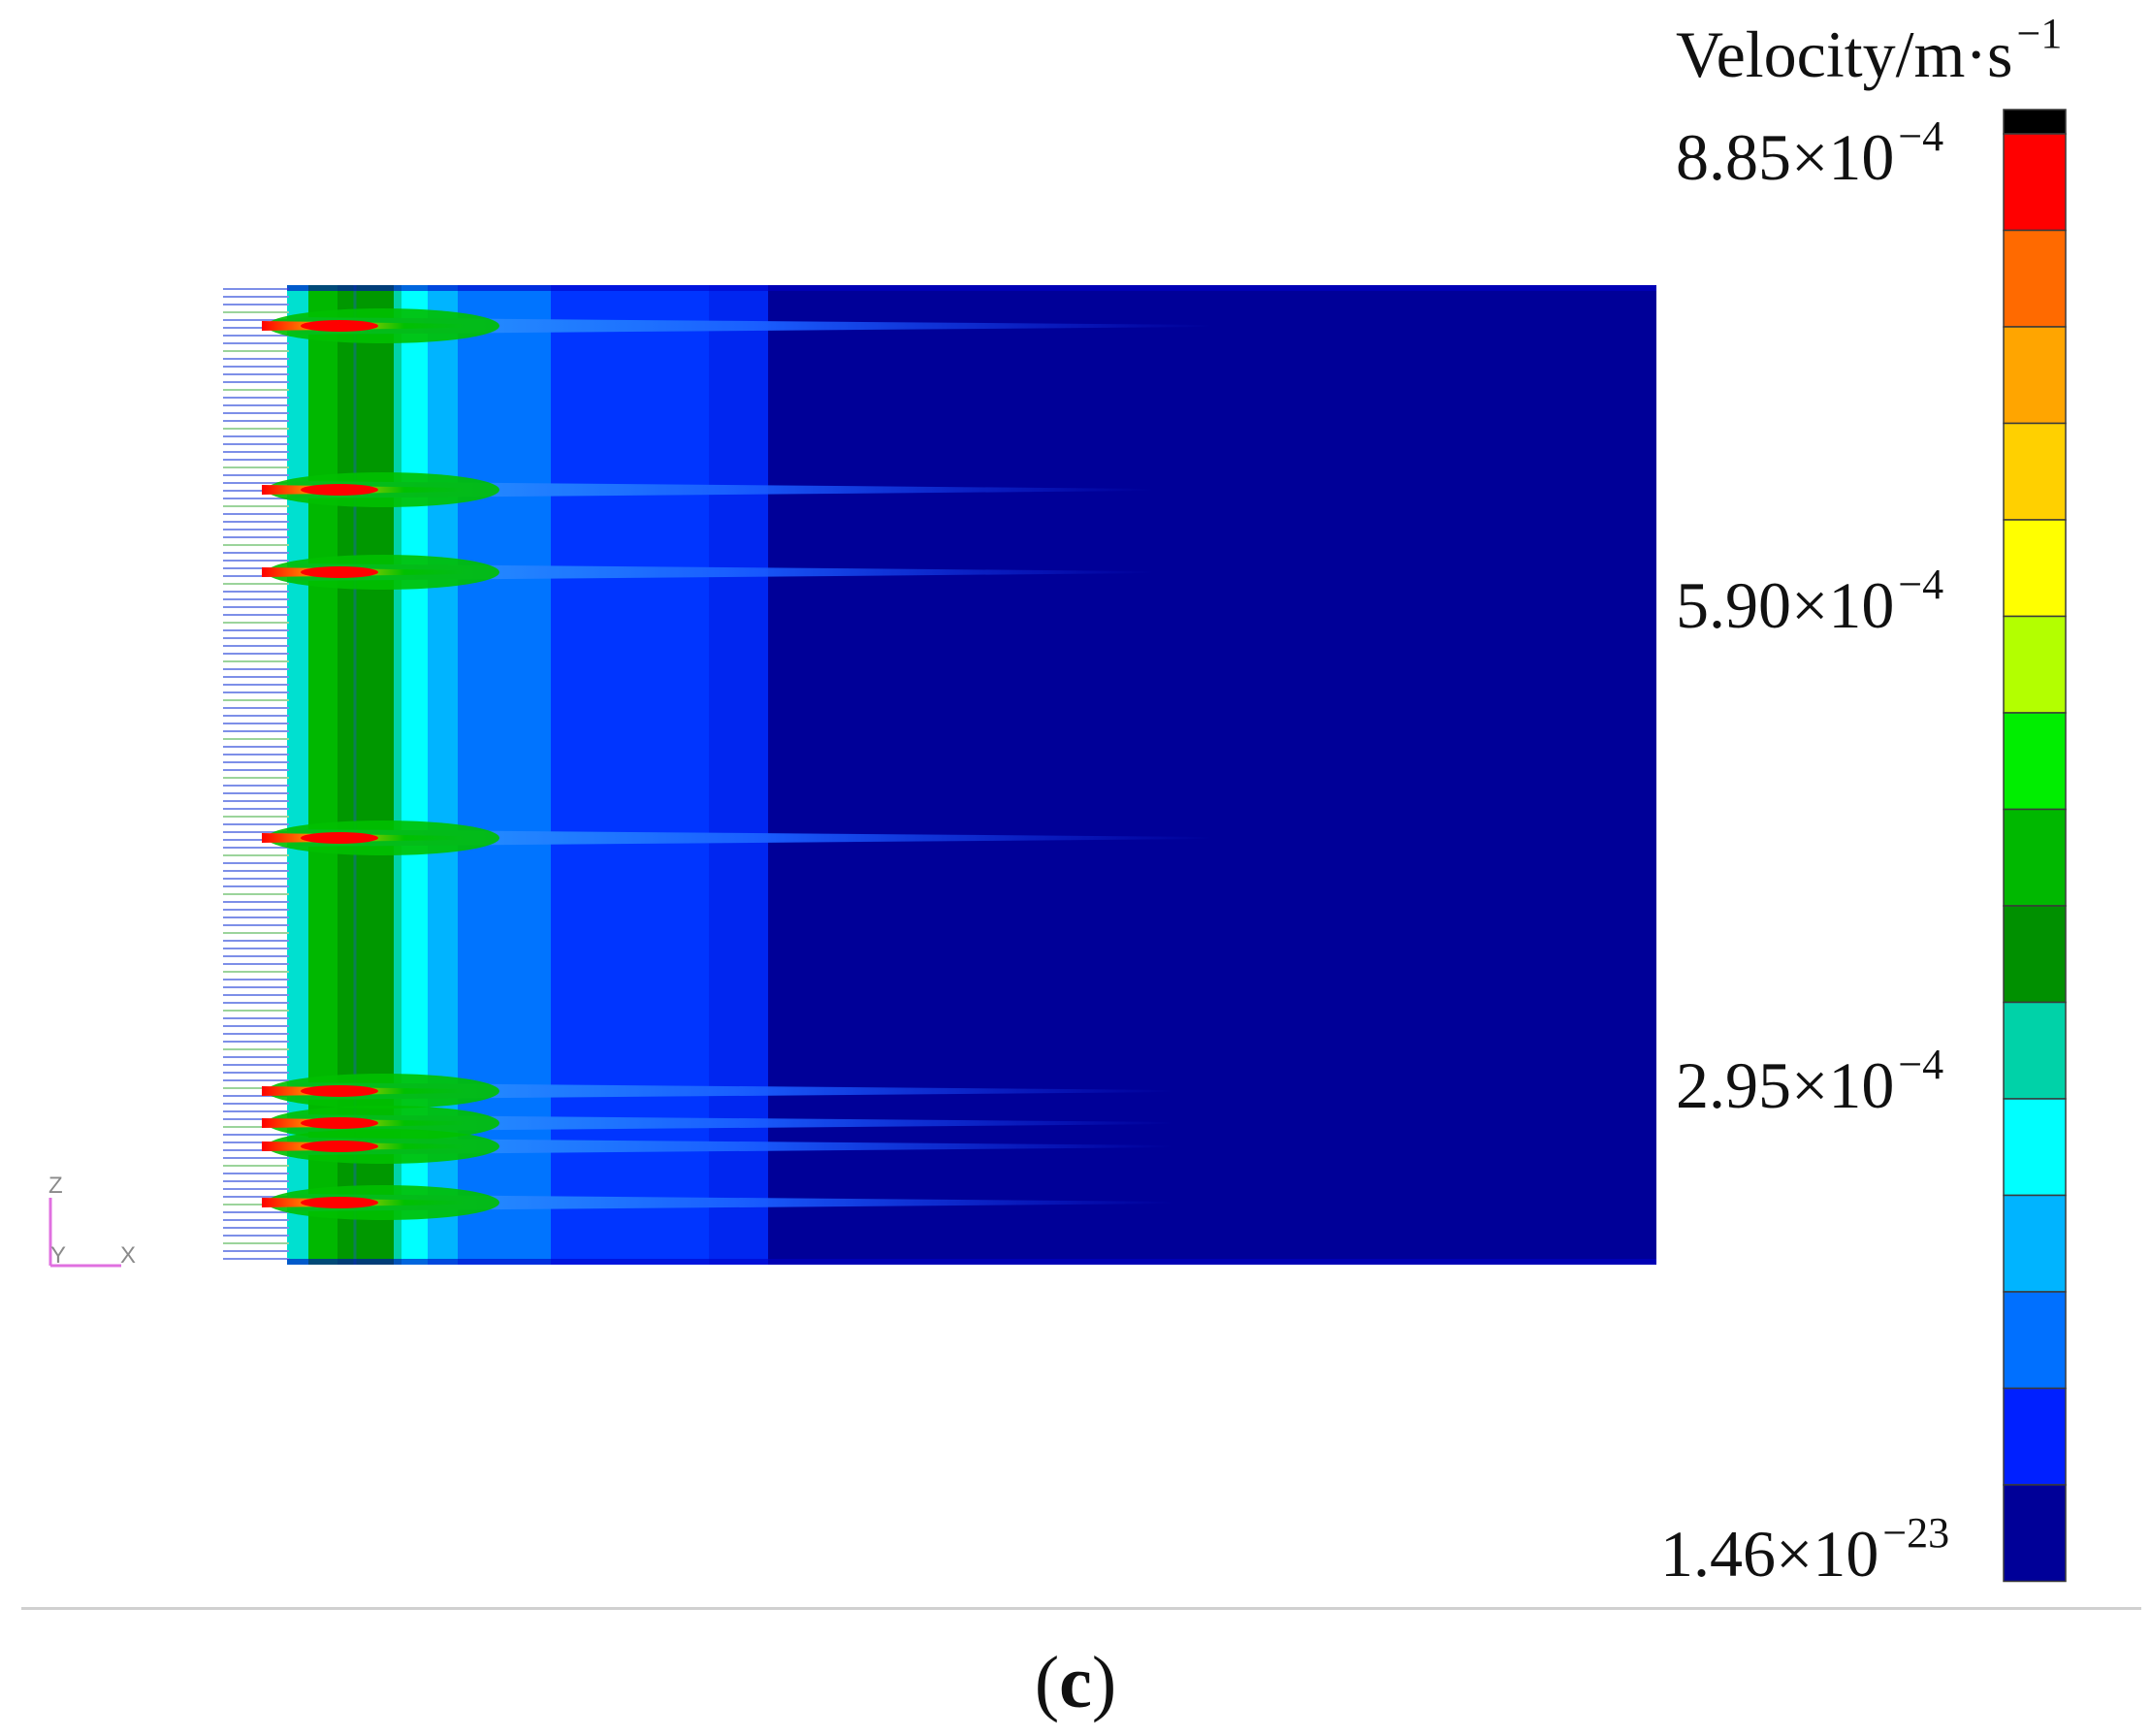 This screenshot has height=1736, width=2151. I want to click on colorbar-unit-label: Velocity/m·s−1, so click(1869, 50).